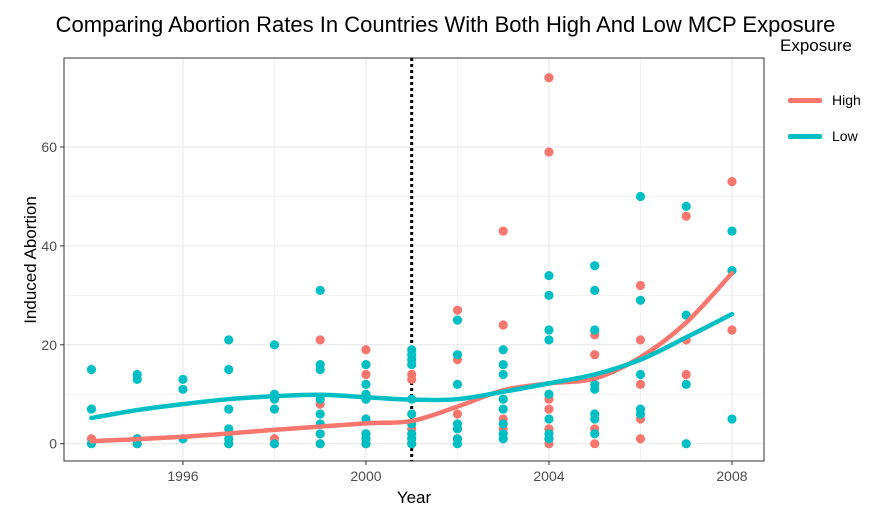  What do you see at coordinates (816, 45) in the screenshot?
I see `legend-title: Exposure` at bounding box center [816, 45].